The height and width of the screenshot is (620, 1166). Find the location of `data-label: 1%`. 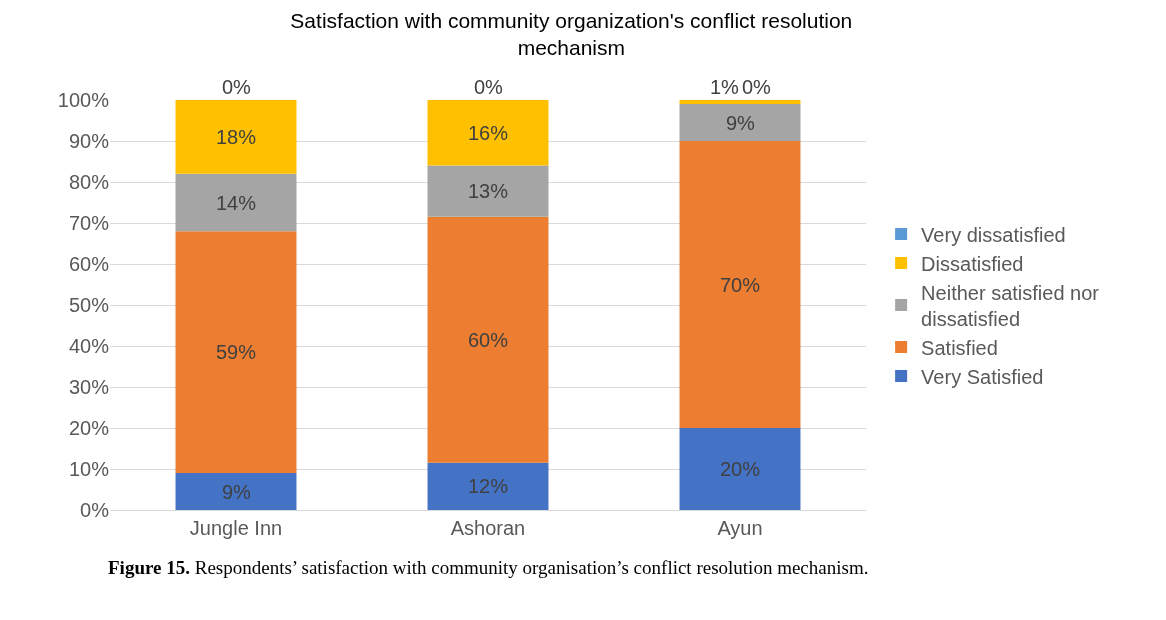

data-label: 1% is located at coordinates (725, 87).